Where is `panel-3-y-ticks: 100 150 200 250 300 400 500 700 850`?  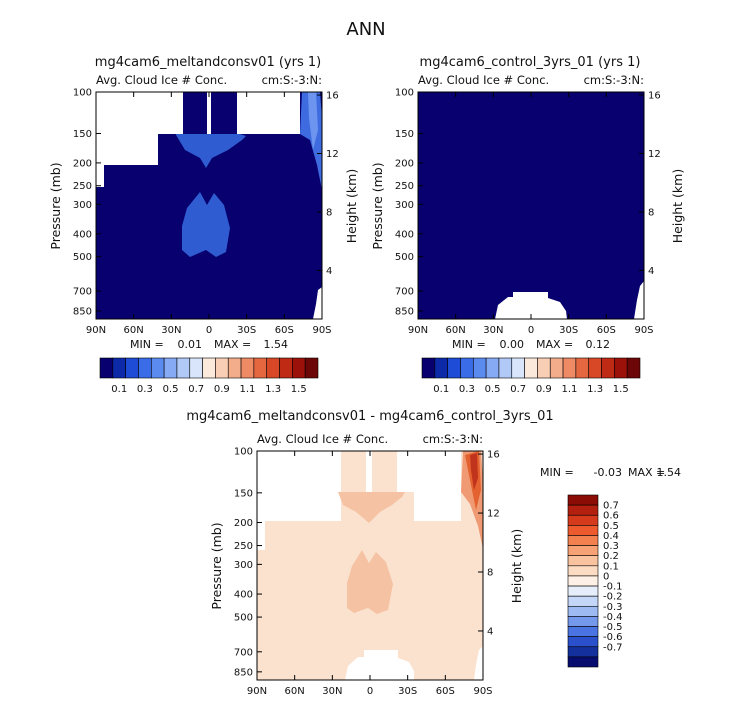 panel-3-y-ticks: 100 150 200 250 300 400 500 700 850 is located at coordinates (248, 562).